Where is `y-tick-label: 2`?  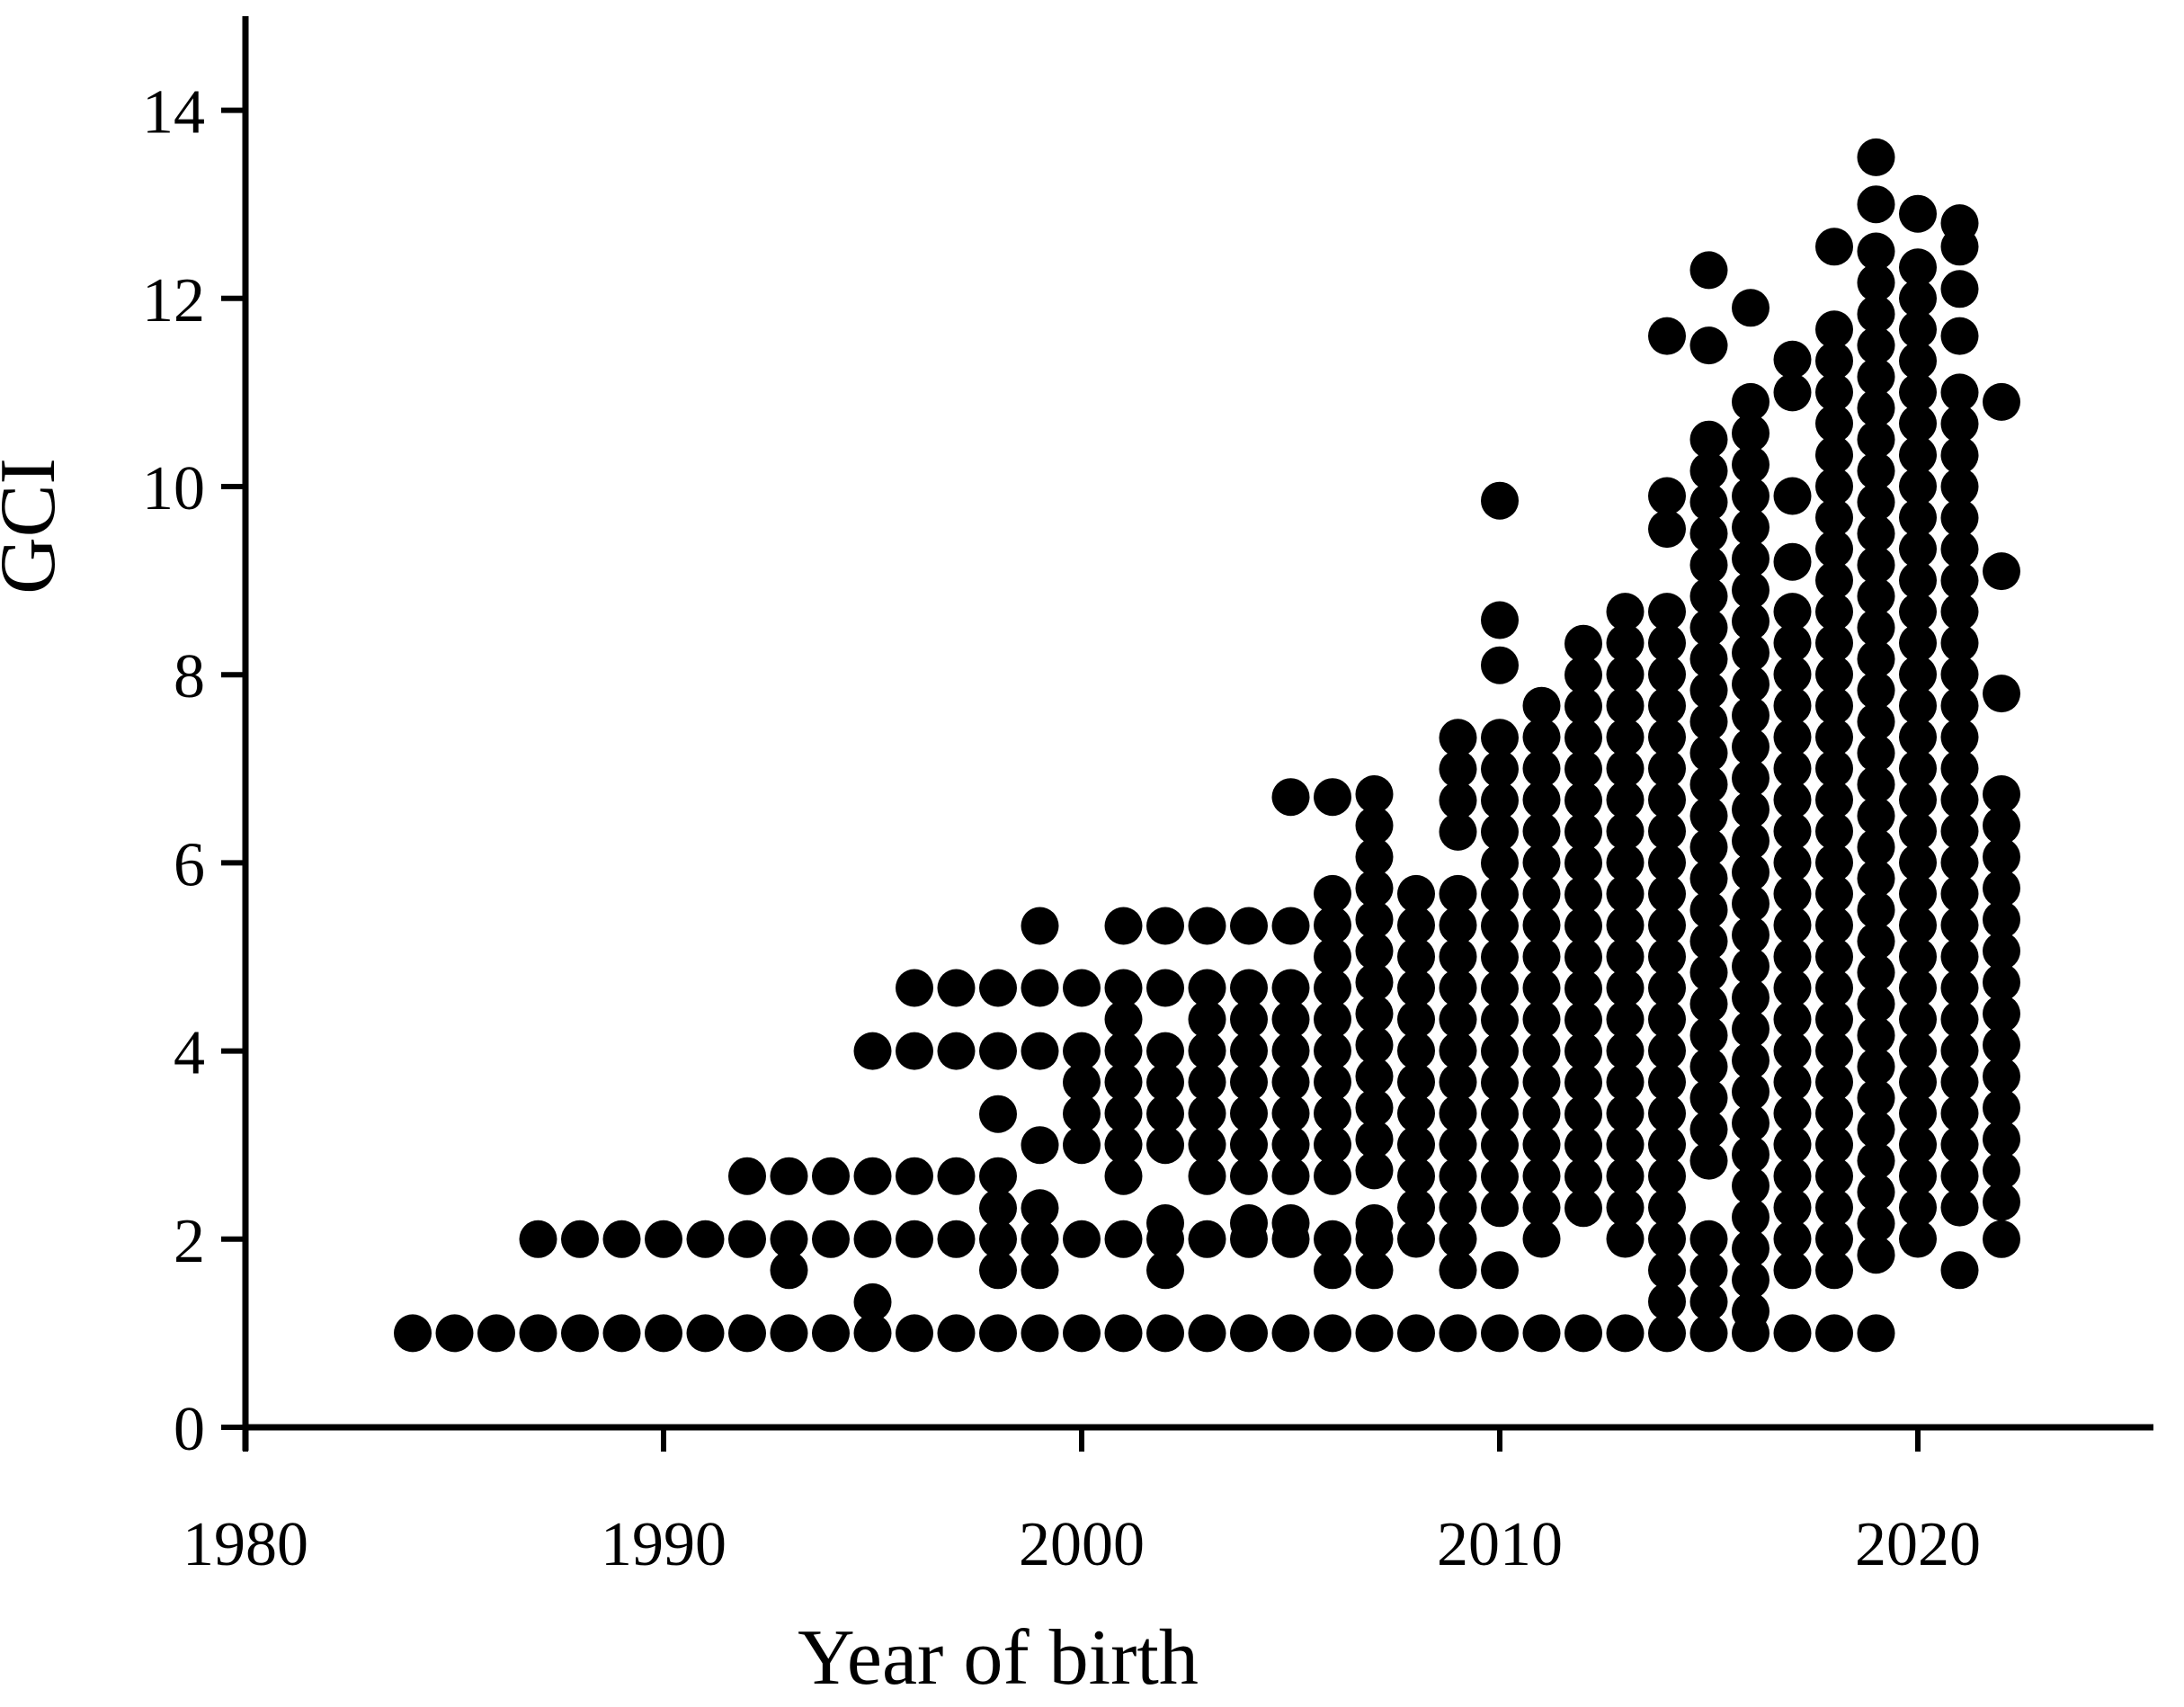
y-tick-label: 2 is located at coordinates (189, 1241).